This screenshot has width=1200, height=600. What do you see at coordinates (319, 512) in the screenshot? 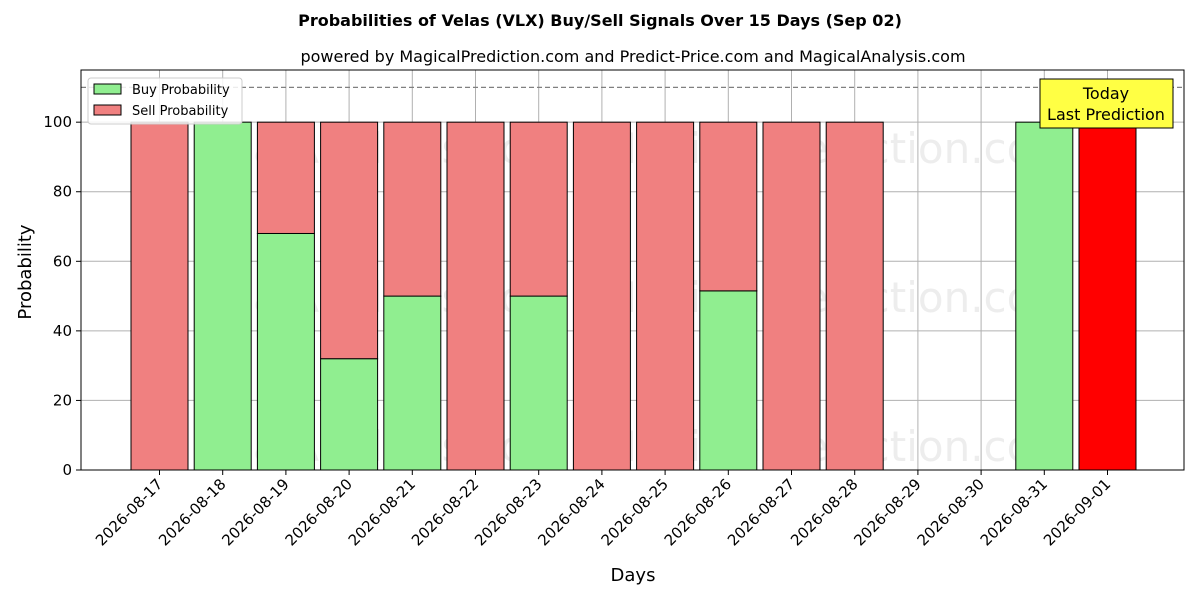
I see `x-tick-label: 2026-08-20` at bounding box center [319, 512].